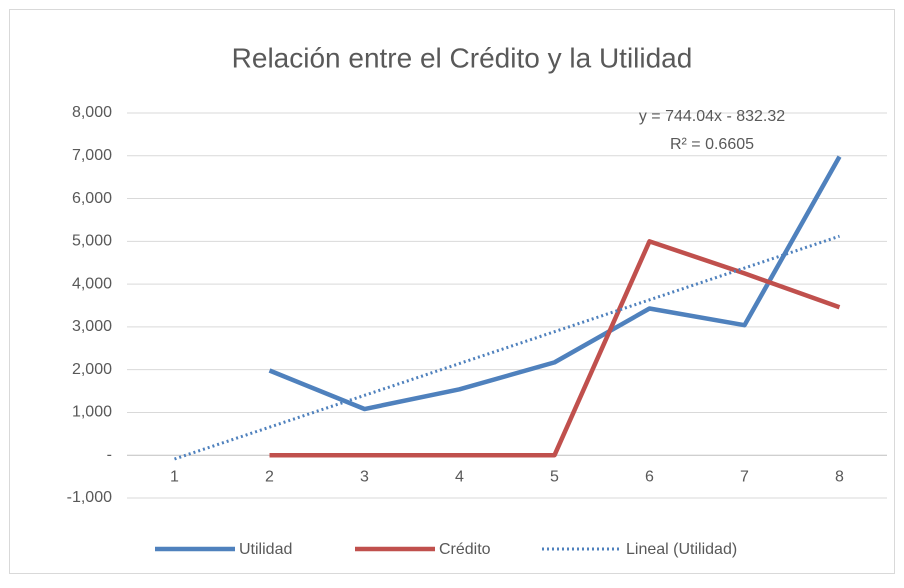  Describe the element at coordinates (462, 57) in the screenshot. I see `chart-title: Relación entre el Crédito y la Utilidad` at that location.